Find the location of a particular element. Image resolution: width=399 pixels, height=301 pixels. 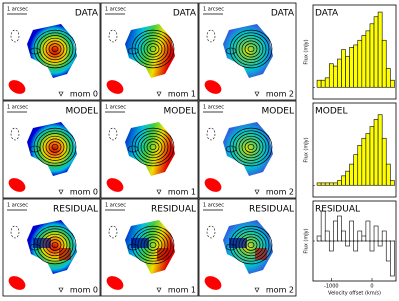

chart-title: DATA is located at coordinates (327, 14).